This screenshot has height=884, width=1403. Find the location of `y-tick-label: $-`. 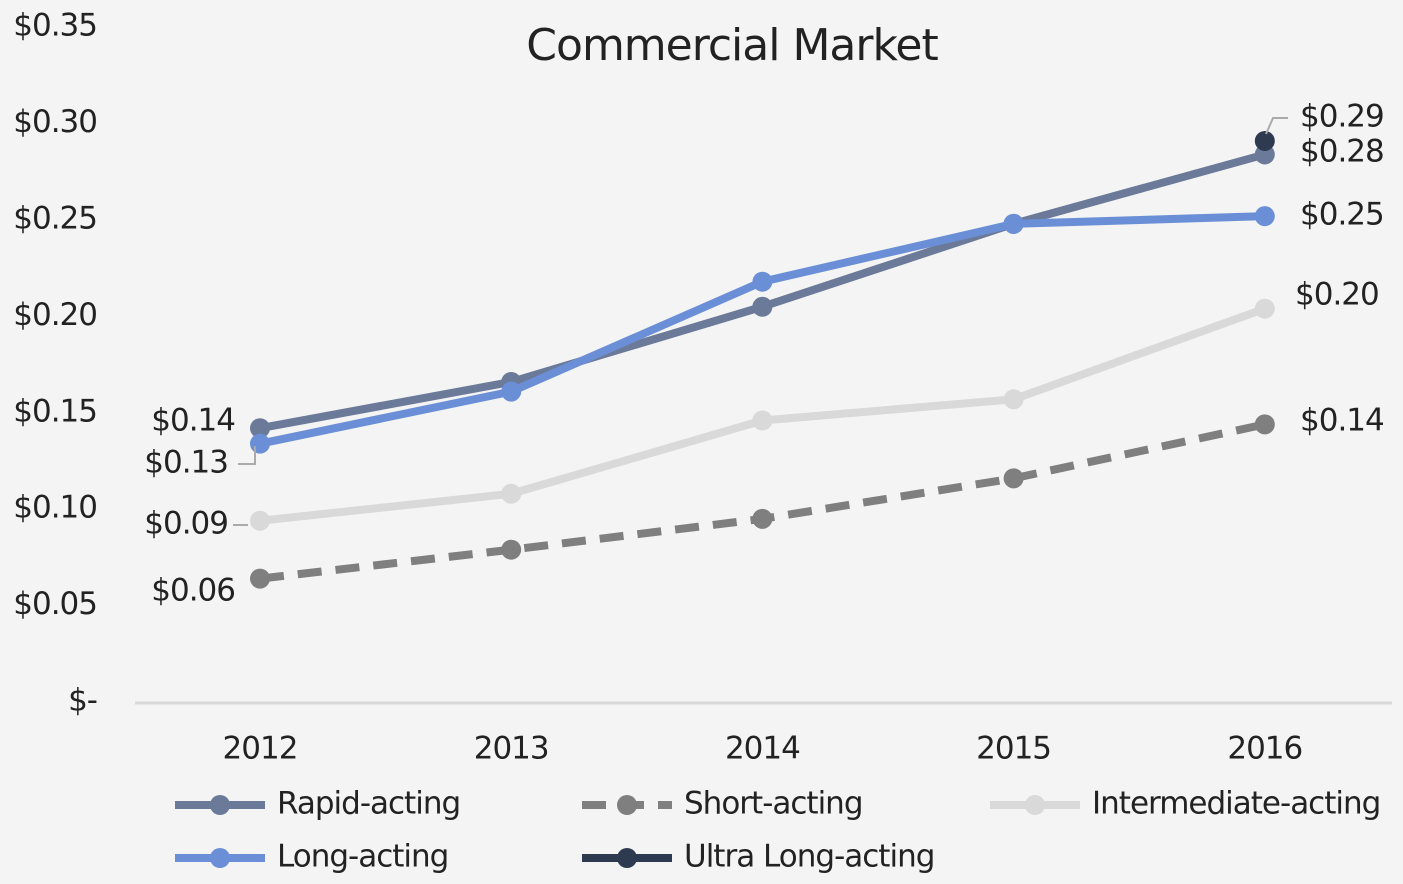

y-tick-label: $- is located at coordinates (82, 701).